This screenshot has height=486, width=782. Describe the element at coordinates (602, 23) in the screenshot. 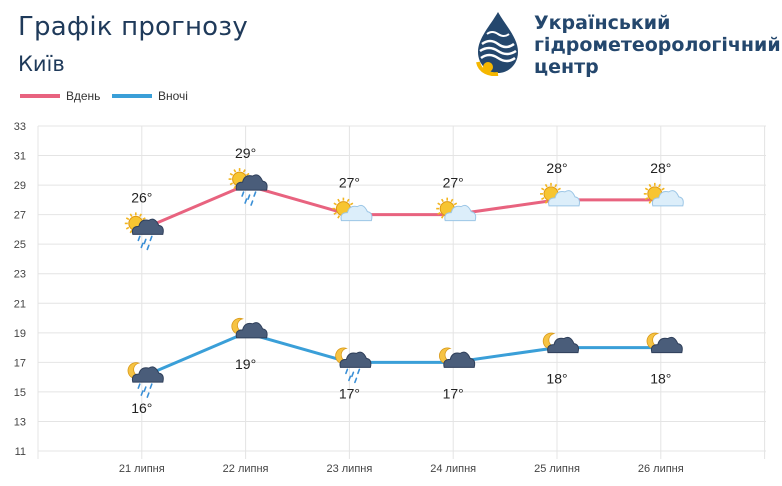

I see `logo-line-1: Український` at that location.